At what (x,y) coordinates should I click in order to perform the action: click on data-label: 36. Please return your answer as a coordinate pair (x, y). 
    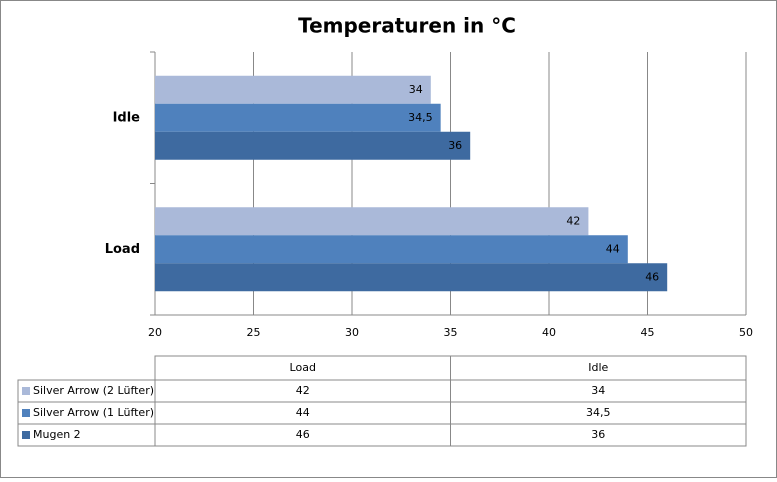
    Looking at the image, I should click on (455, 145).